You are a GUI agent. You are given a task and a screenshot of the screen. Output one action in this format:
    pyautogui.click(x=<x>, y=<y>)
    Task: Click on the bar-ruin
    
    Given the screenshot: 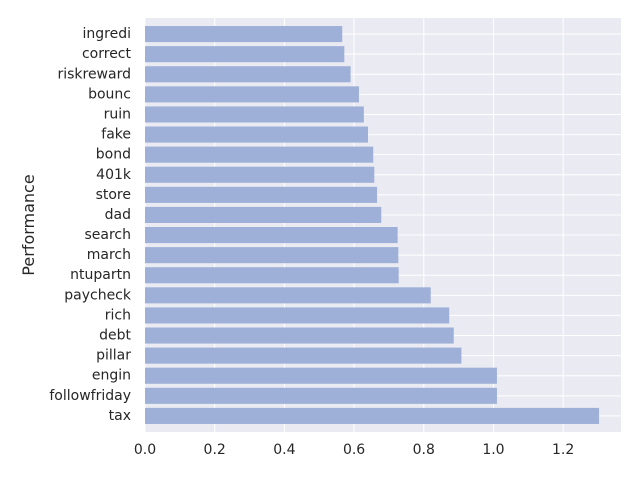 What is the action you would take?
    pyautogui.click(x=254, y=114)
    